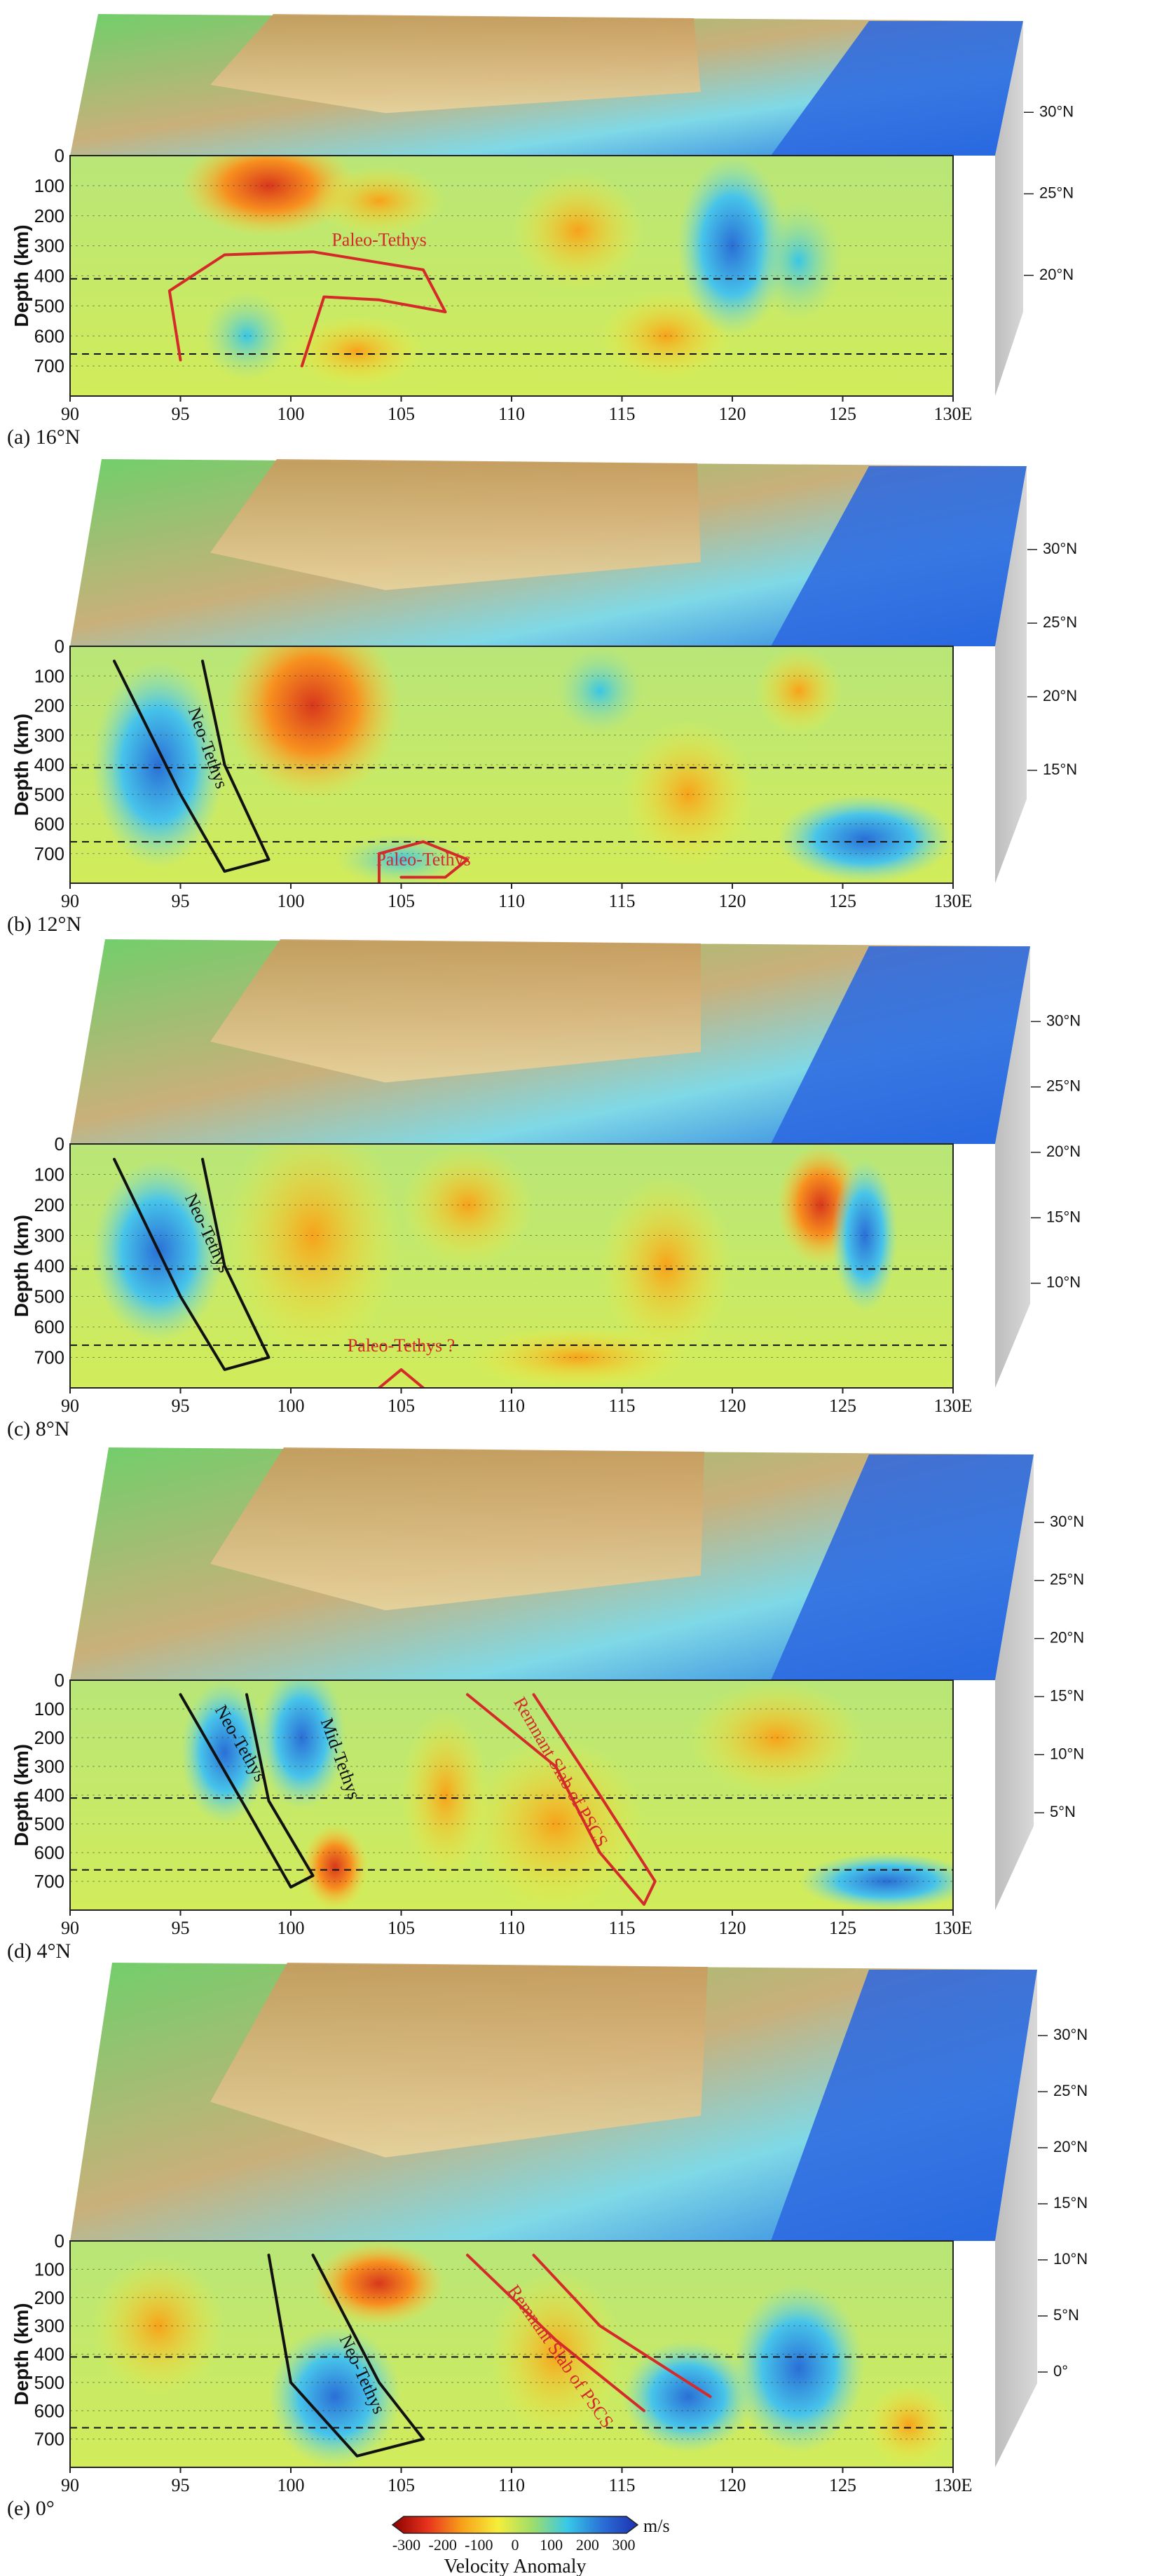 This screenshot has width=1150, height=2576. I want to click on colorbar-tick-label: 200, so click(587, 2545).